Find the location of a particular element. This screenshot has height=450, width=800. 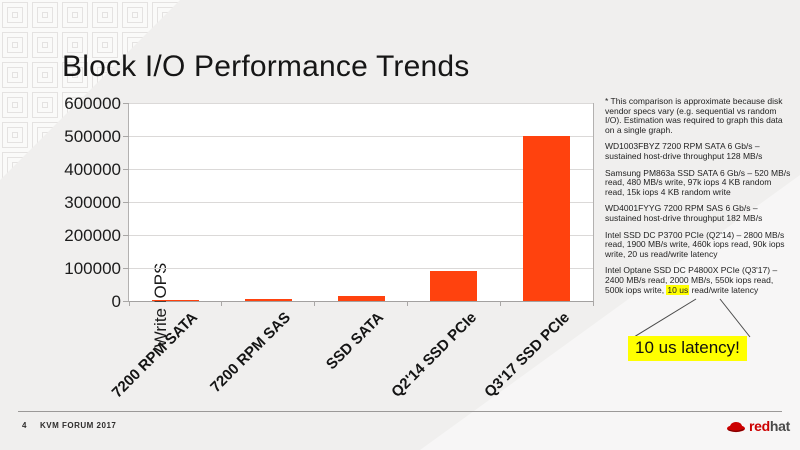

footer-page-number: 4 is located at coordinates (24, 425).